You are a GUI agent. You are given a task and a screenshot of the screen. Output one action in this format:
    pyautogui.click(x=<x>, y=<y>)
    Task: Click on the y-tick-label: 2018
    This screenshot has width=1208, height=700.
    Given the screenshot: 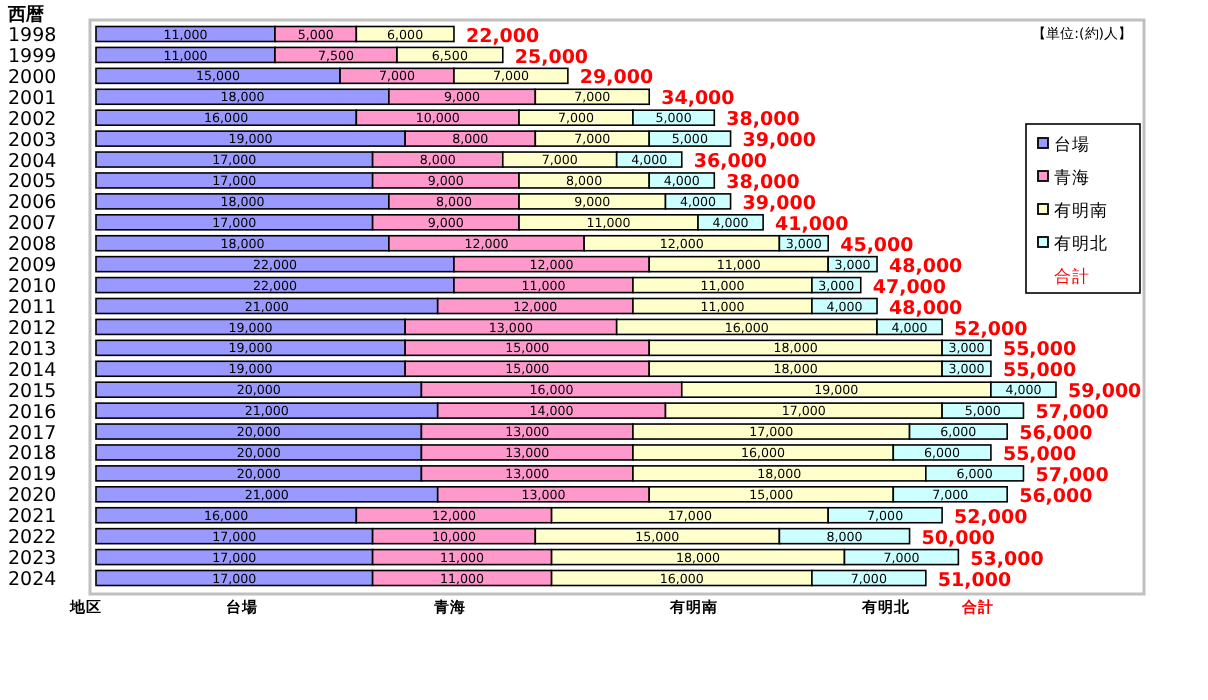 What is the action you would take?
    pyautogui.click(x=32, y=454)
    